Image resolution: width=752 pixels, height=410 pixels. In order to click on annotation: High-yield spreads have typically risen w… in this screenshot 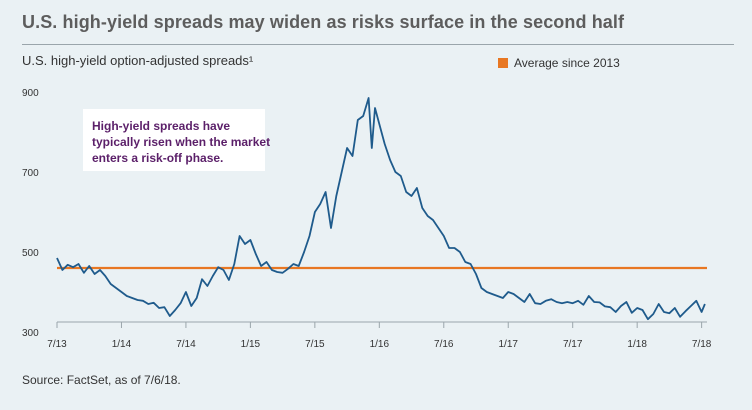, I will do `click(176, 140)`.